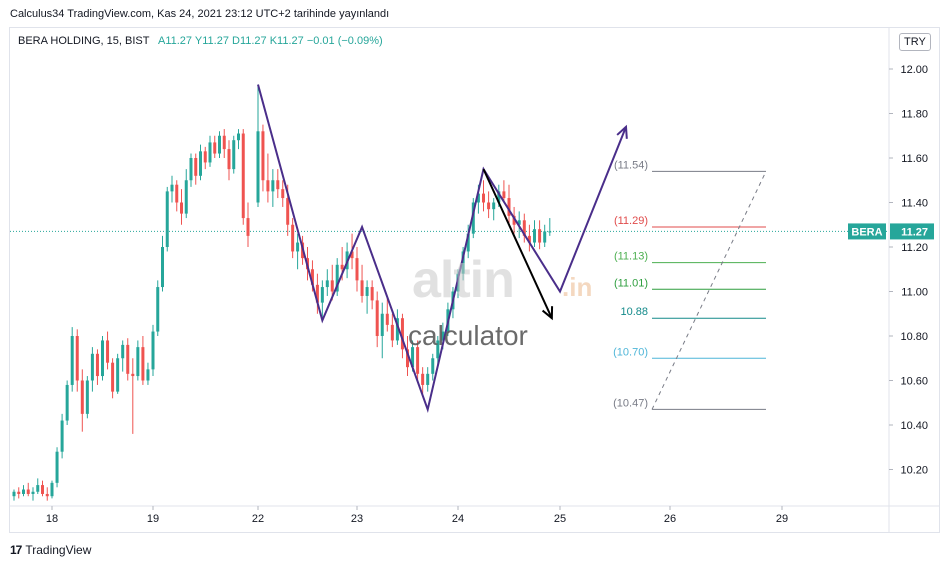 This screenshot has width=949, height=568. I want to click on y-tick-label: 11.40, so click(914, 204).